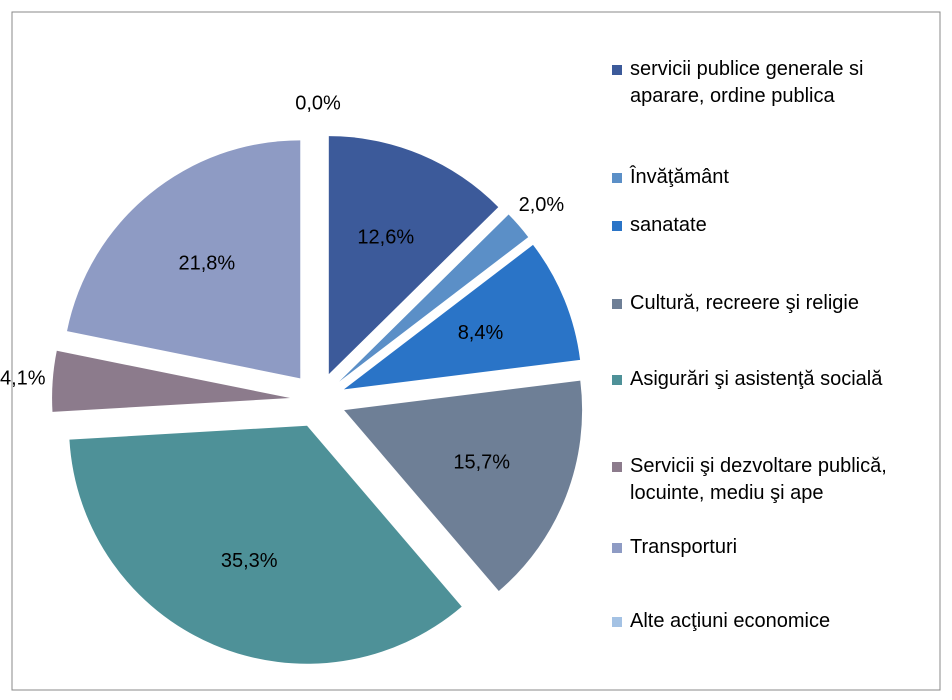  I want to click on data-label: 15,7%, so click(481, 463).